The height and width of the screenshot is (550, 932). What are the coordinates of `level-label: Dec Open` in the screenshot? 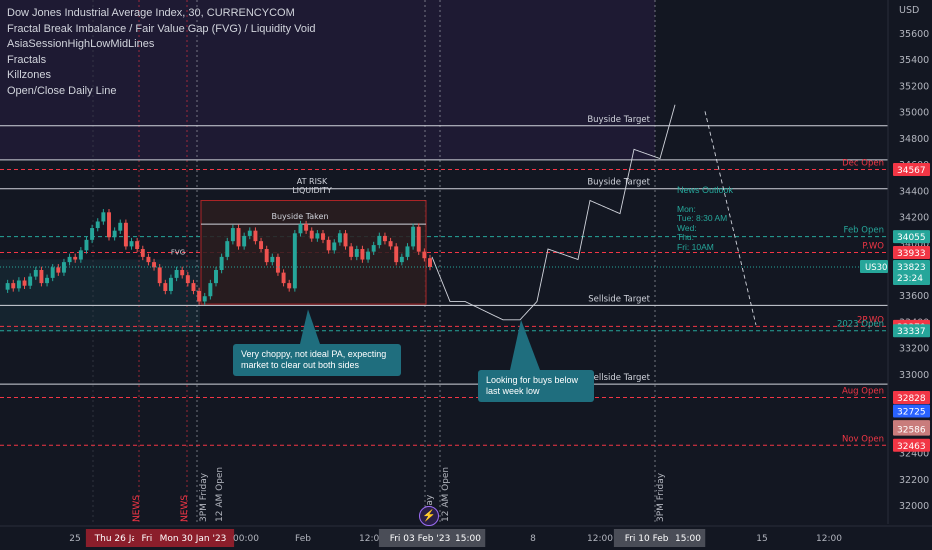 It's located at (863, 163).